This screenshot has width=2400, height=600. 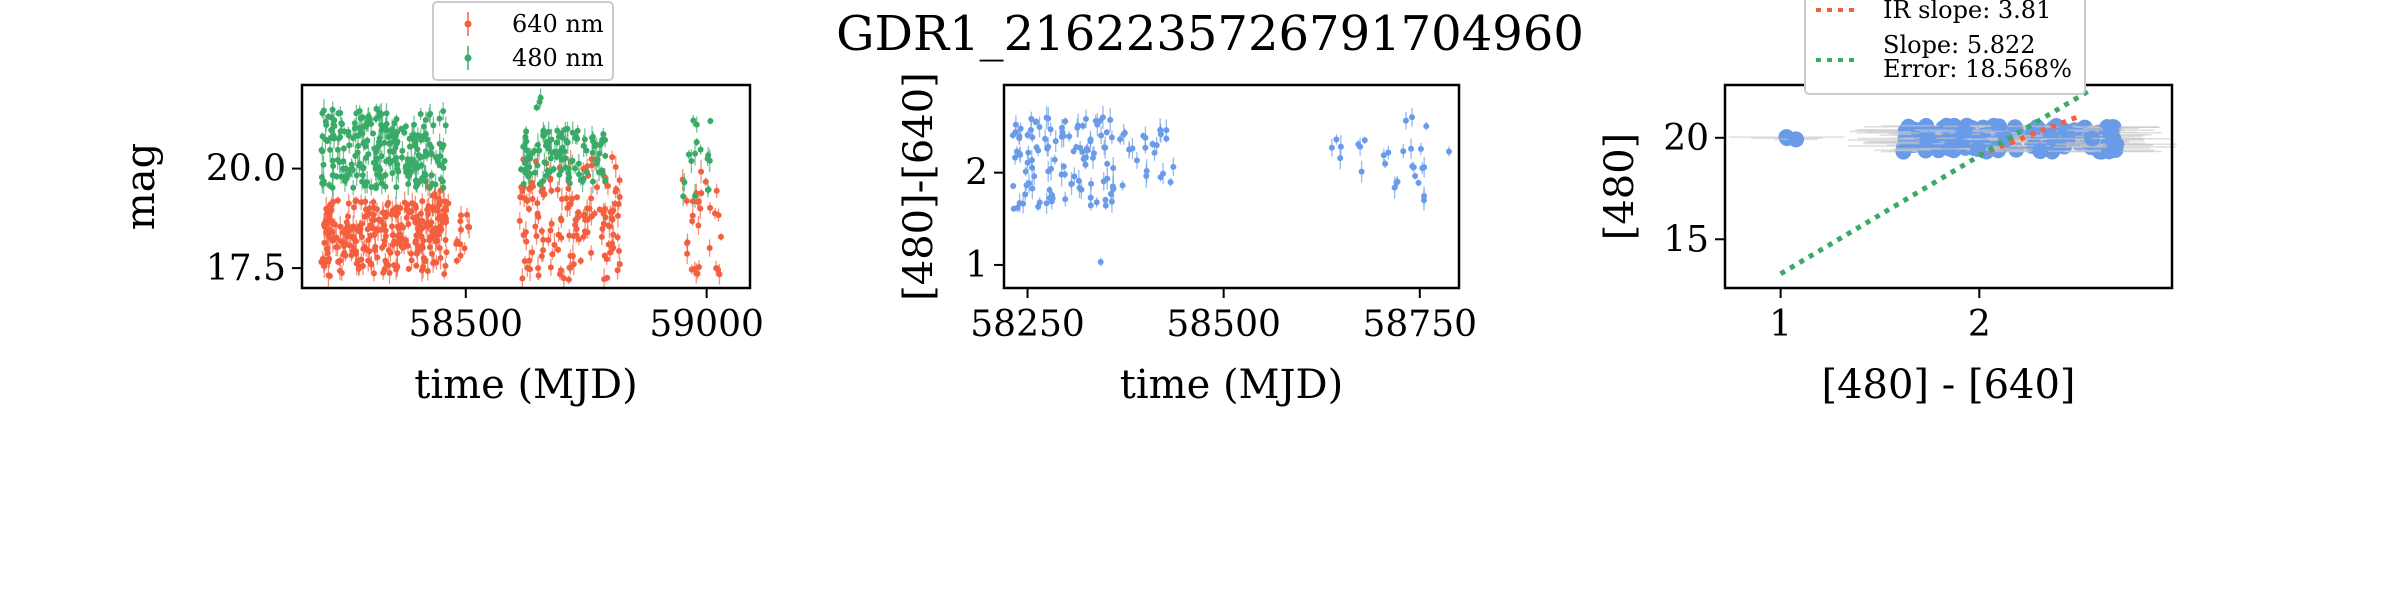 I want to click on x-tick-label: 58250, so click(x=1027, y=324).